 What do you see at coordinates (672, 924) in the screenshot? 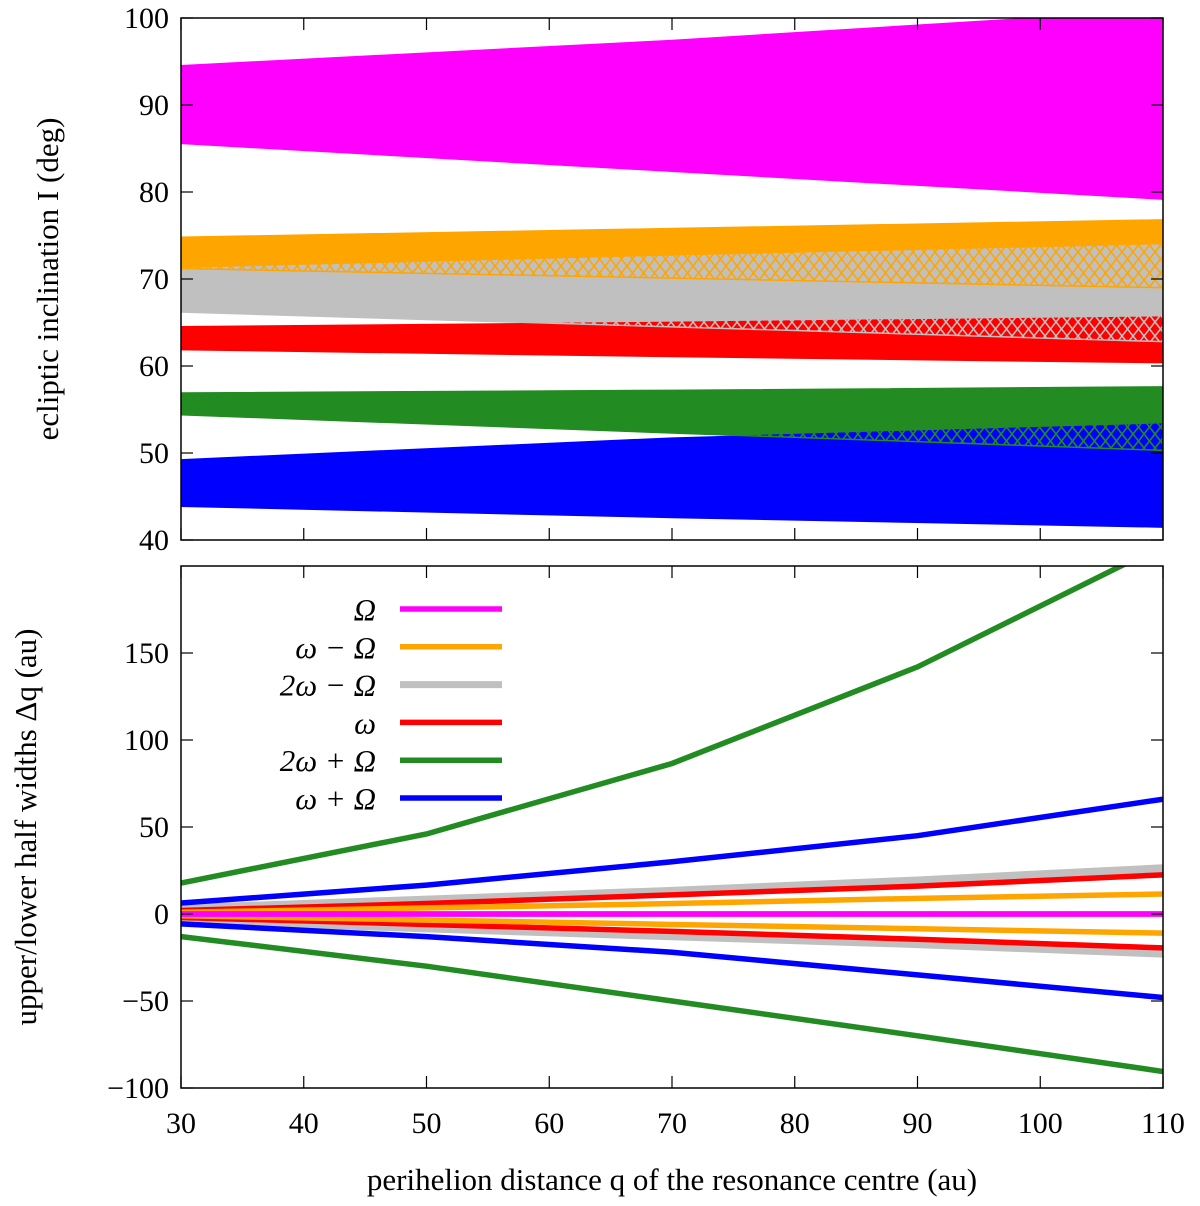
I see `line-ω − Ω-lower` at bounding box center [672, 924].